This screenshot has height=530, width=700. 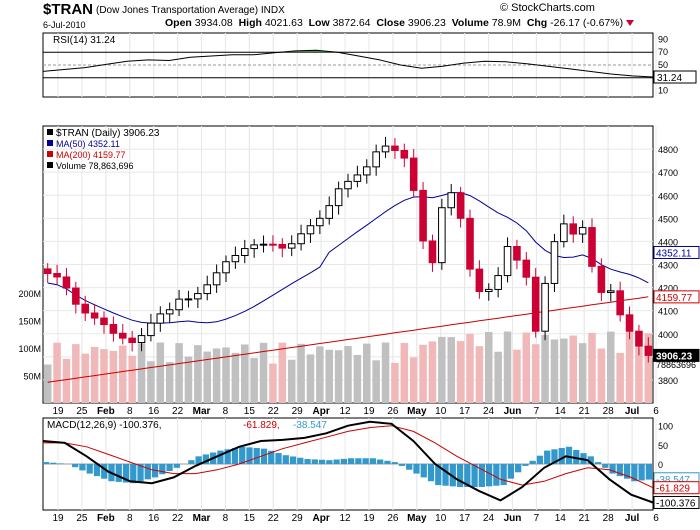 What do you see at coordinates (561, 411) in the screenshot?
I see `x-tick-label: 14` at bounding box center [561, 411].